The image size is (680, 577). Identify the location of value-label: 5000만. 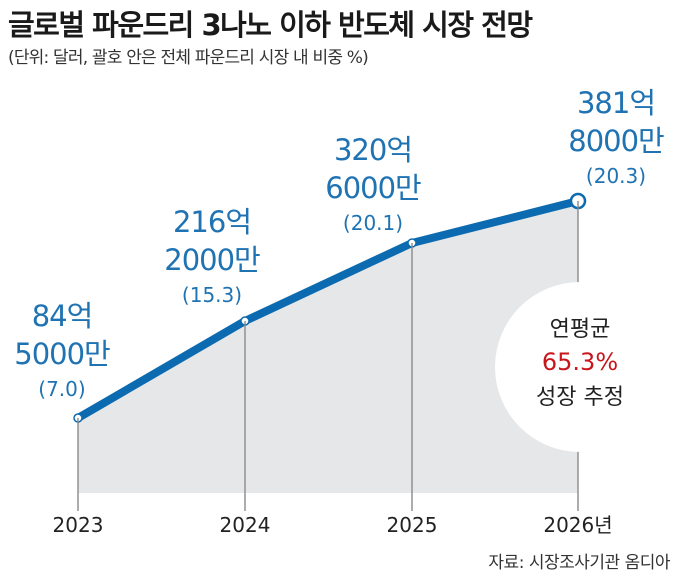
(62, 354).